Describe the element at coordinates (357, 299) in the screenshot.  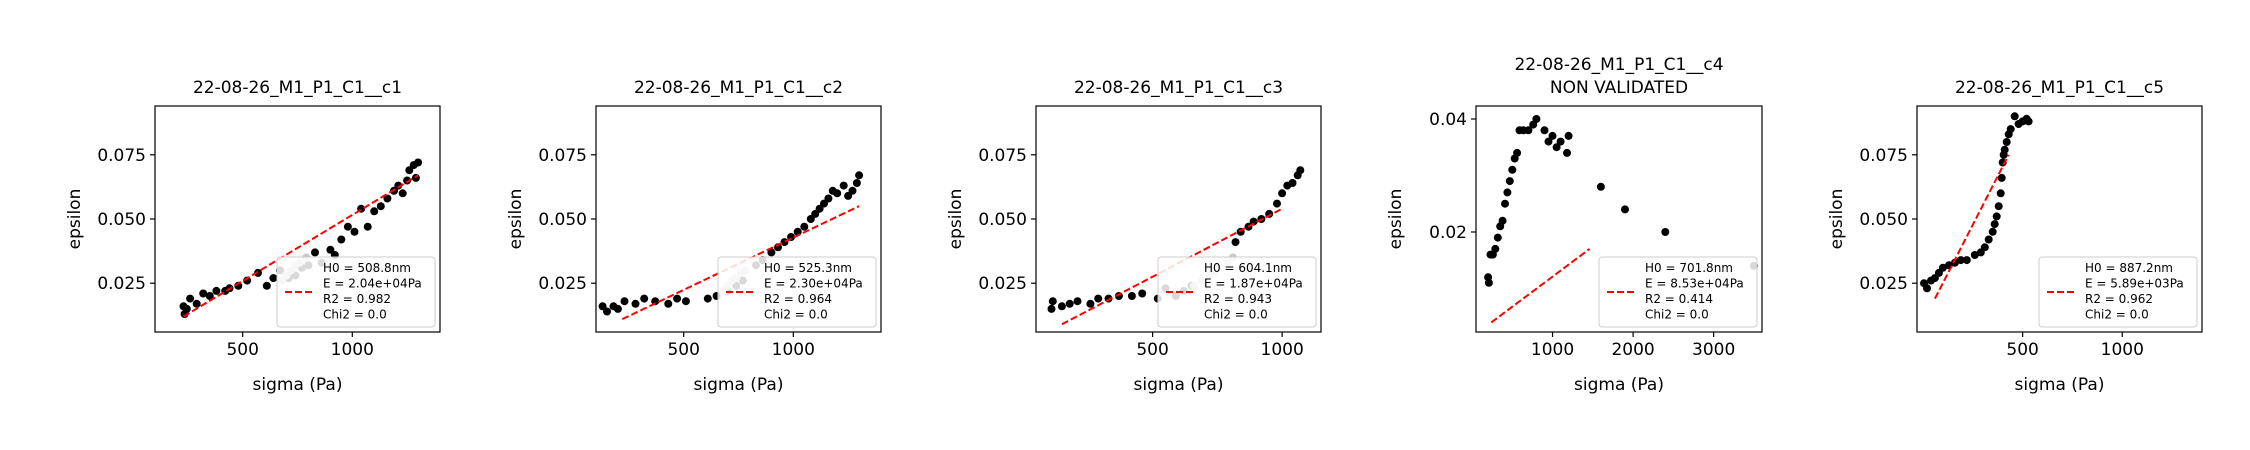
I see `legend-entry: R2 = 0.982` at that location.